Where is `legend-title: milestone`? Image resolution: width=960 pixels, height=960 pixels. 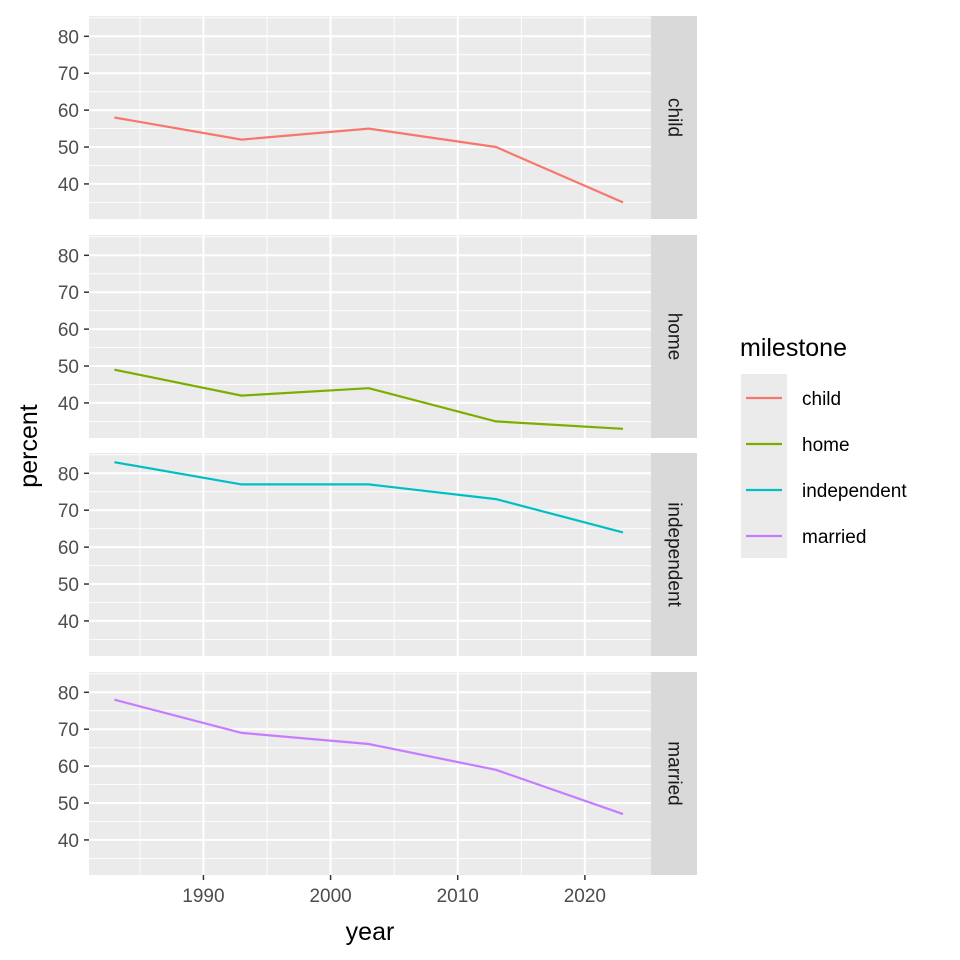
legend-title: milestone is located at coordinates (793, 348).